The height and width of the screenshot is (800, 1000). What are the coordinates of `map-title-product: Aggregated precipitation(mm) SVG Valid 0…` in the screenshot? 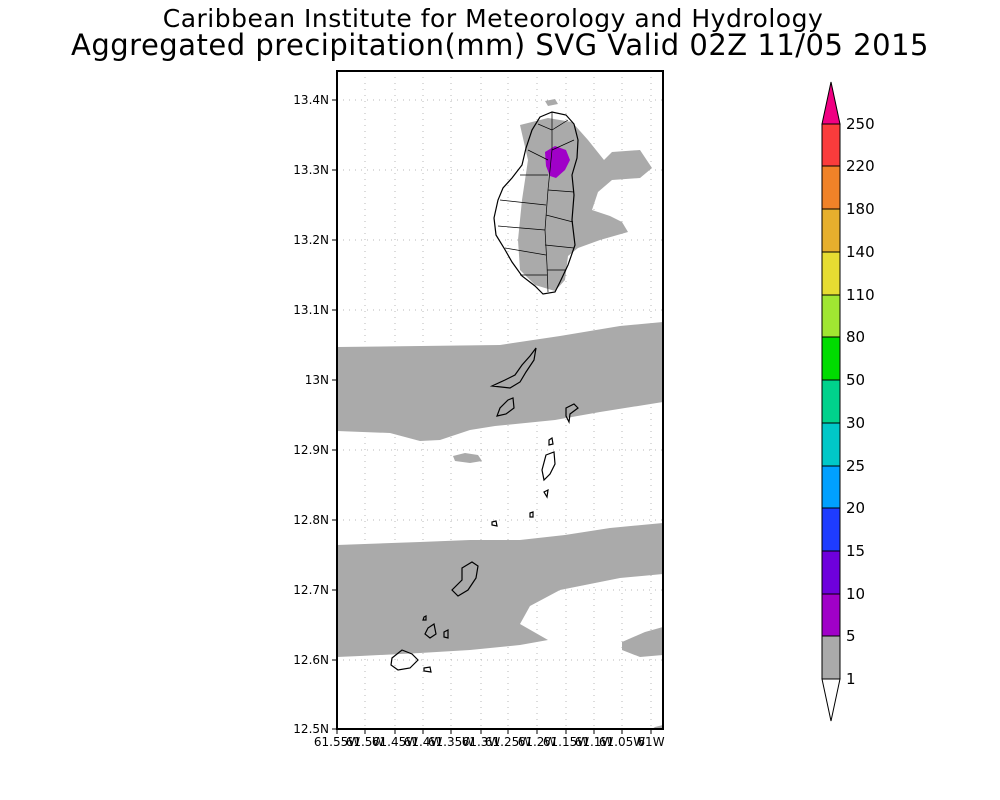 It's located at (500, 45).